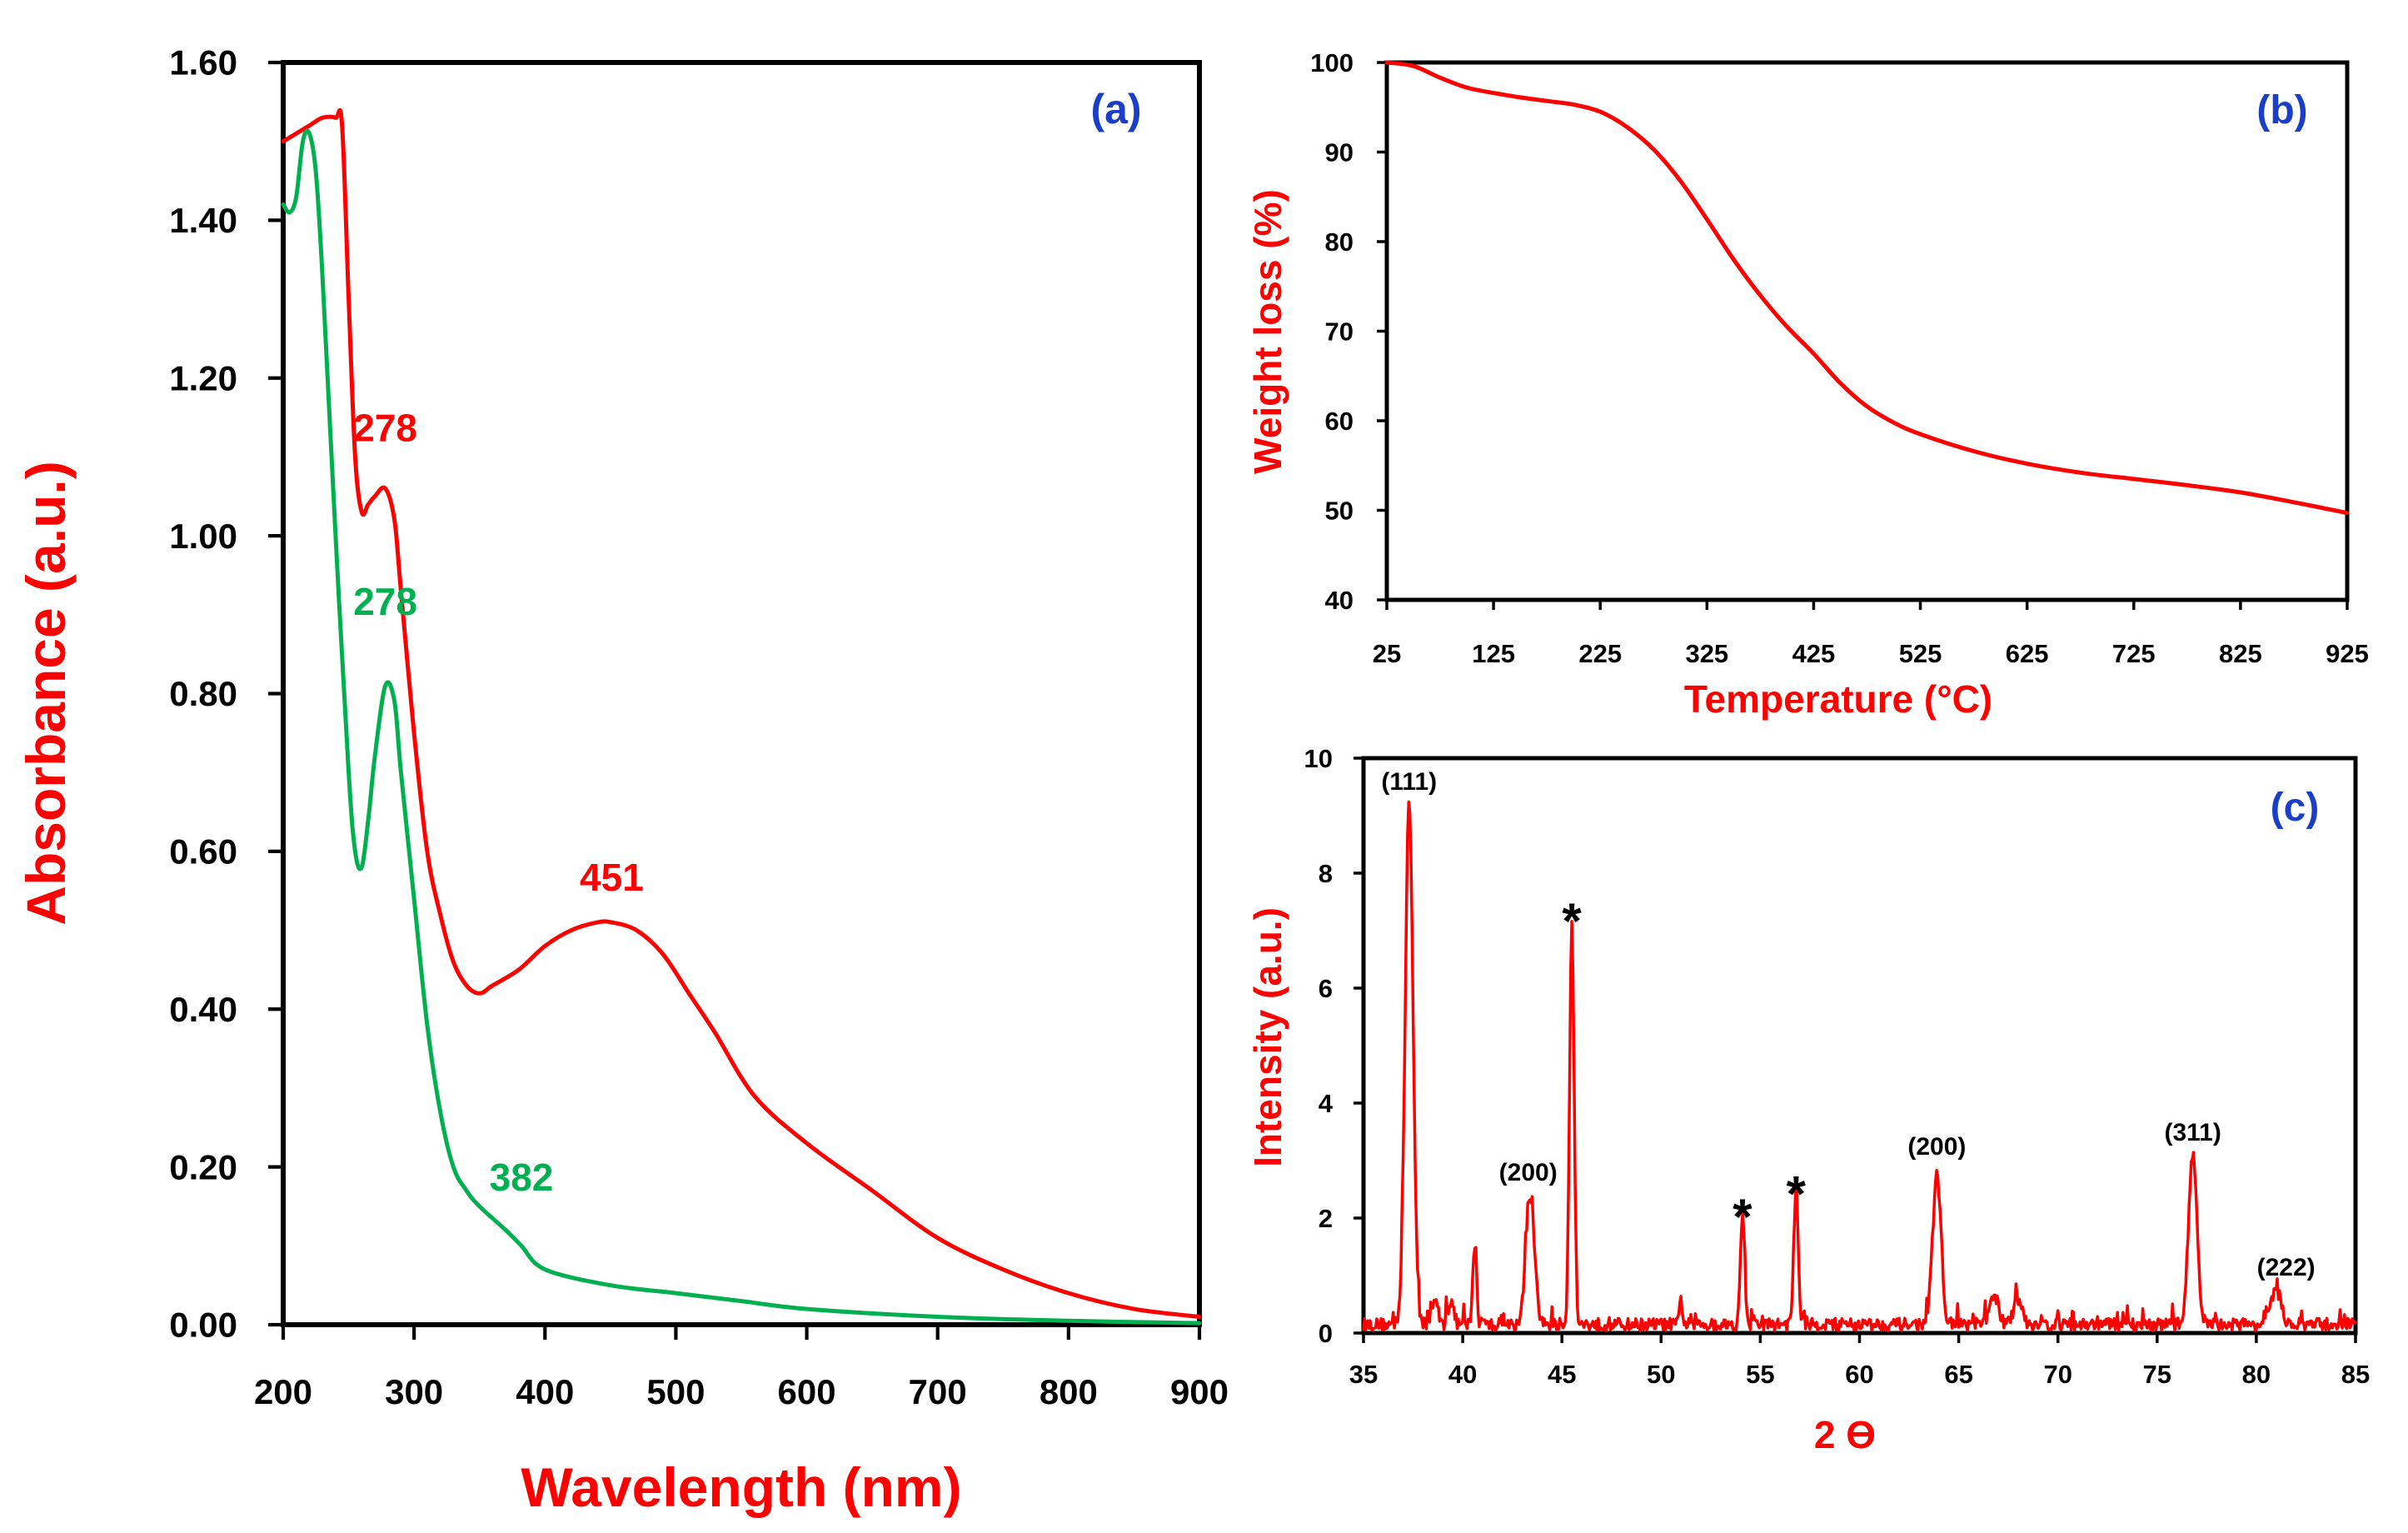 This screenshot has width=2408, height=1533. What do you see at coordinates (2057, 1374) in the screenshot?
I see `x-tick-label: 70` at bounding box center [2057, 1374].